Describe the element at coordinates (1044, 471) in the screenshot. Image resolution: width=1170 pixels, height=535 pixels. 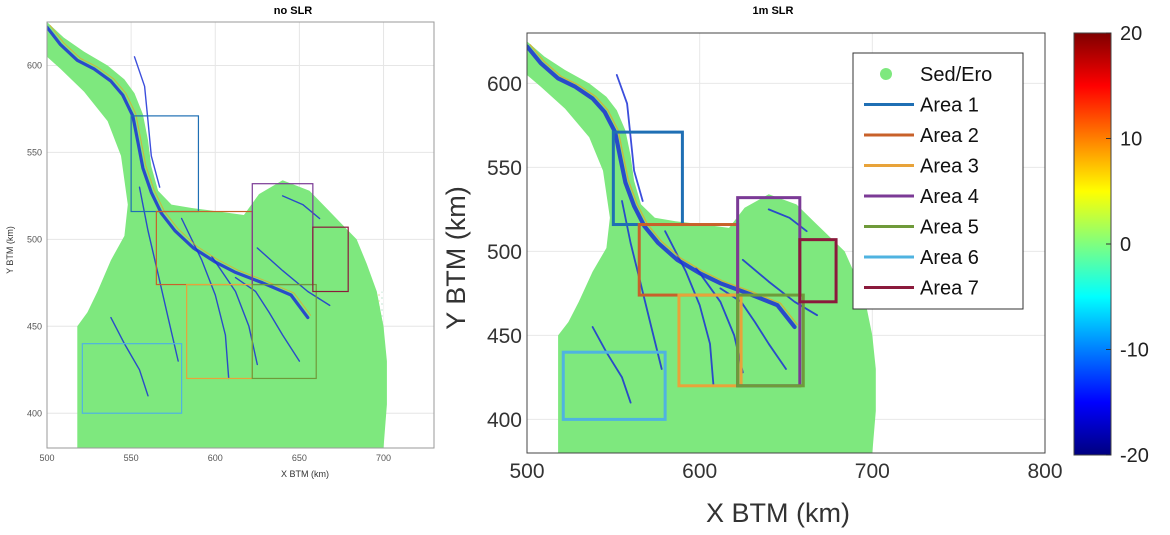
I see `x-tick-label: 800` at that location.